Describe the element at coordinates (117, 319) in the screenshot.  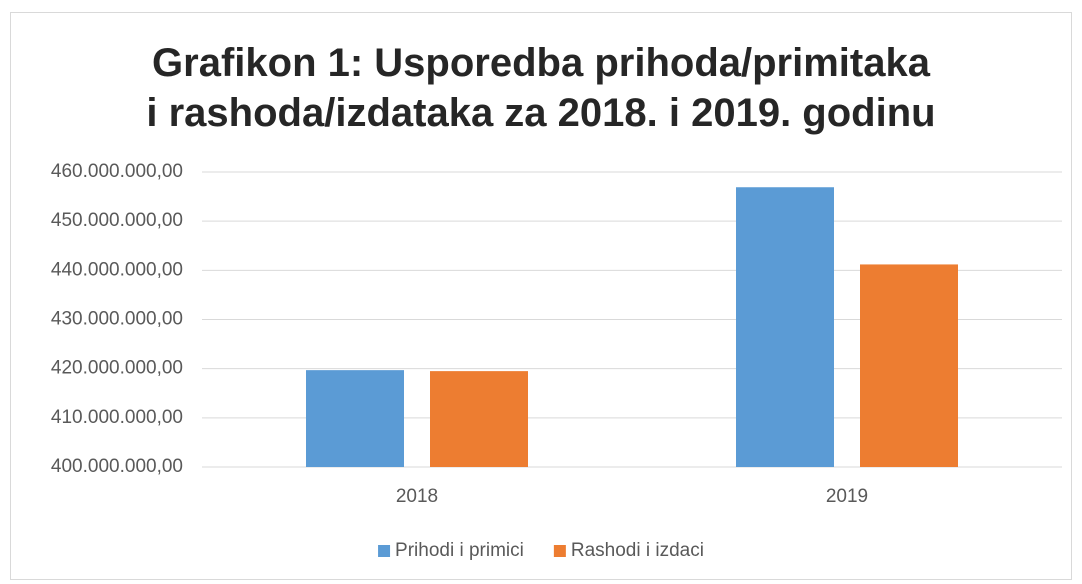
I see `y-tick-label: 430.000.000,00` at that location.